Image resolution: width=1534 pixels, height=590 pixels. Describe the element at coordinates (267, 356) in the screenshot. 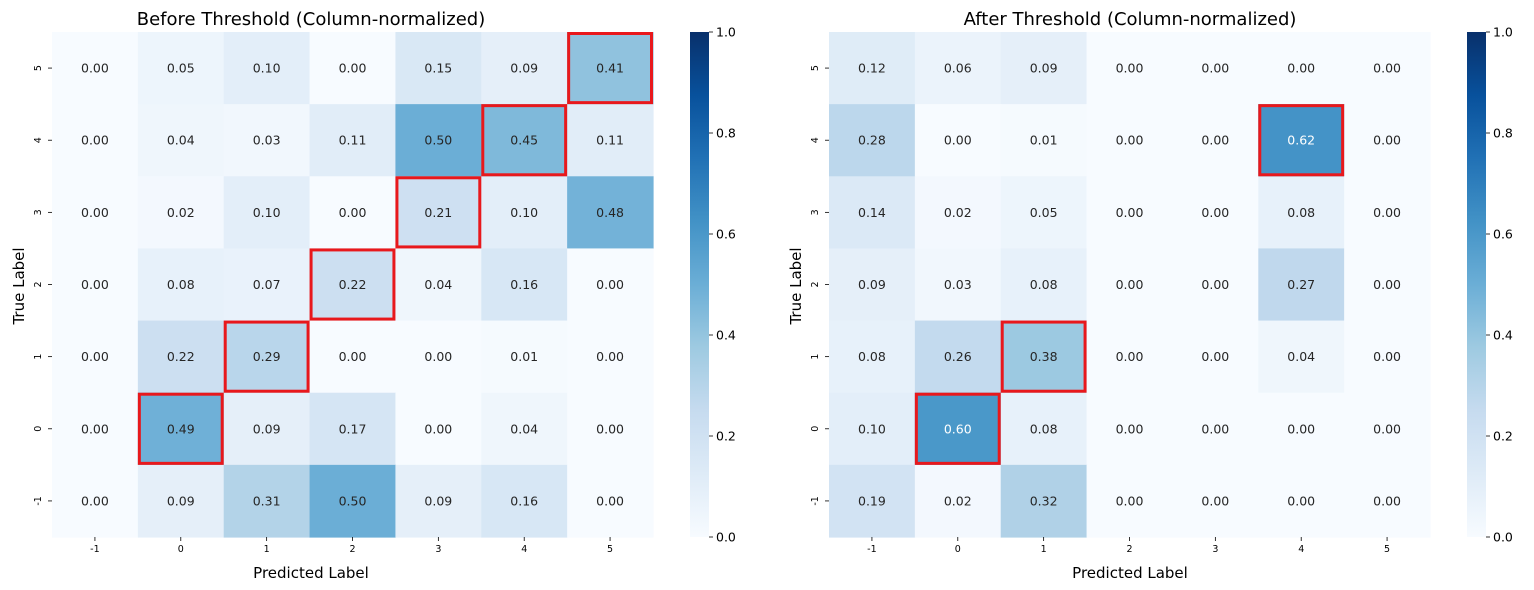

I see `cell-value-label: 0.29` at that location.